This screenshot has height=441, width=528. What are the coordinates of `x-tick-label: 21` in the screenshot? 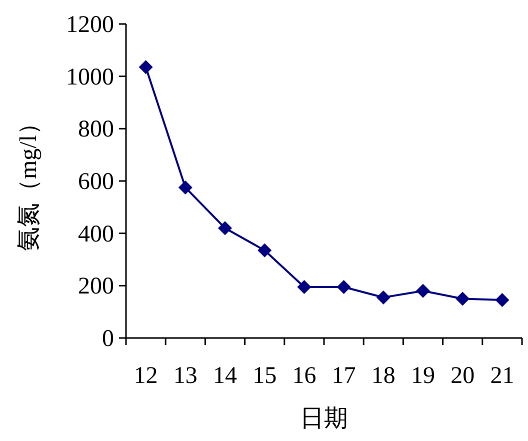 It's located at (502, 376).